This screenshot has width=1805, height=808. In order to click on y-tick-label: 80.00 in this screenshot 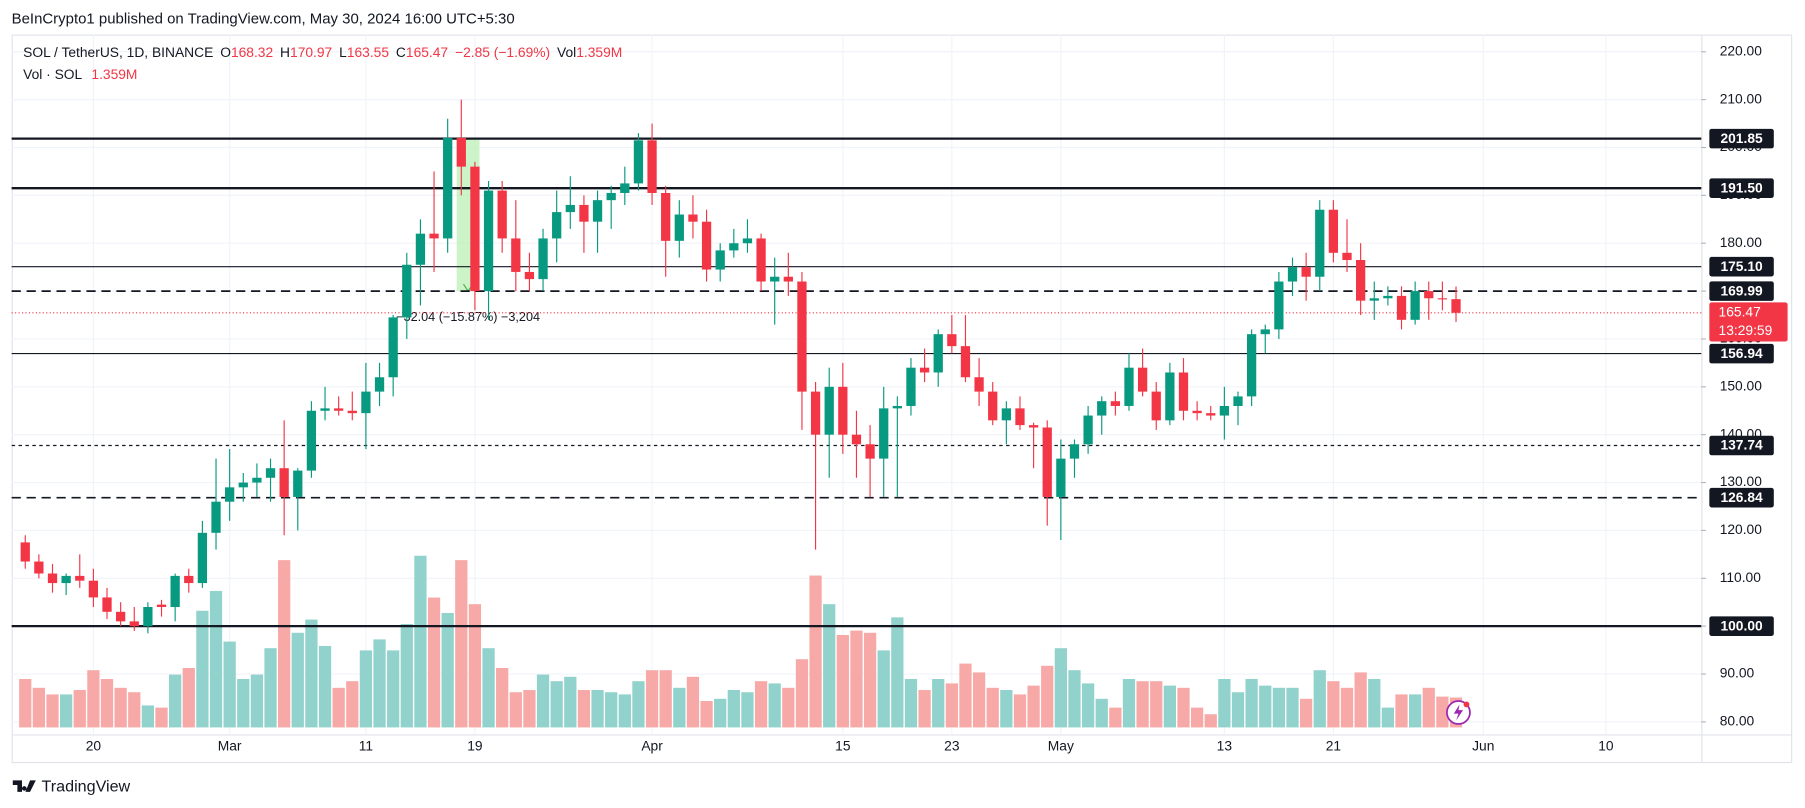, I will do `click(1737, 721)`.